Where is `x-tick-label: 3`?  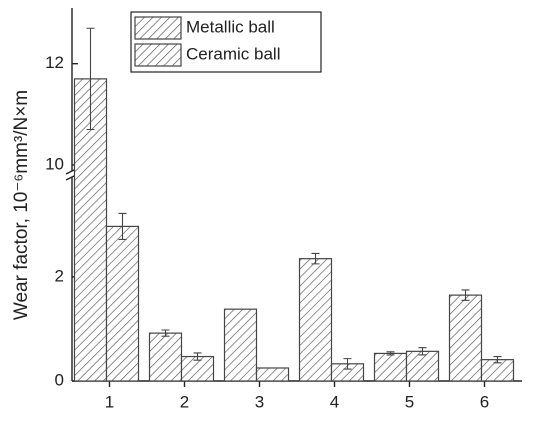
x-tick-label: 3 is located at coordinates (259, 401).